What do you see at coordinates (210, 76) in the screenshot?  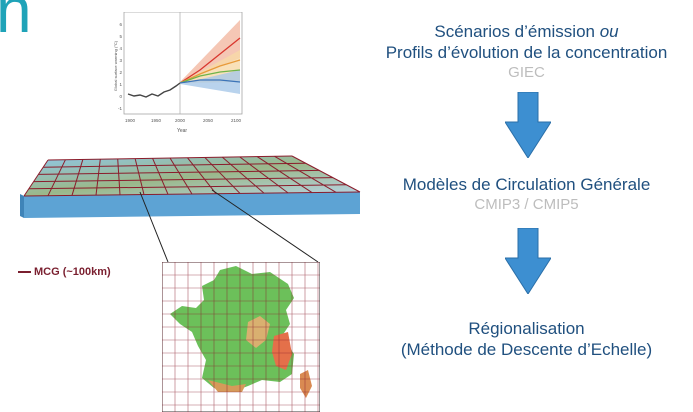 I see `projection-mid-low` at bounding box center [210, 76].